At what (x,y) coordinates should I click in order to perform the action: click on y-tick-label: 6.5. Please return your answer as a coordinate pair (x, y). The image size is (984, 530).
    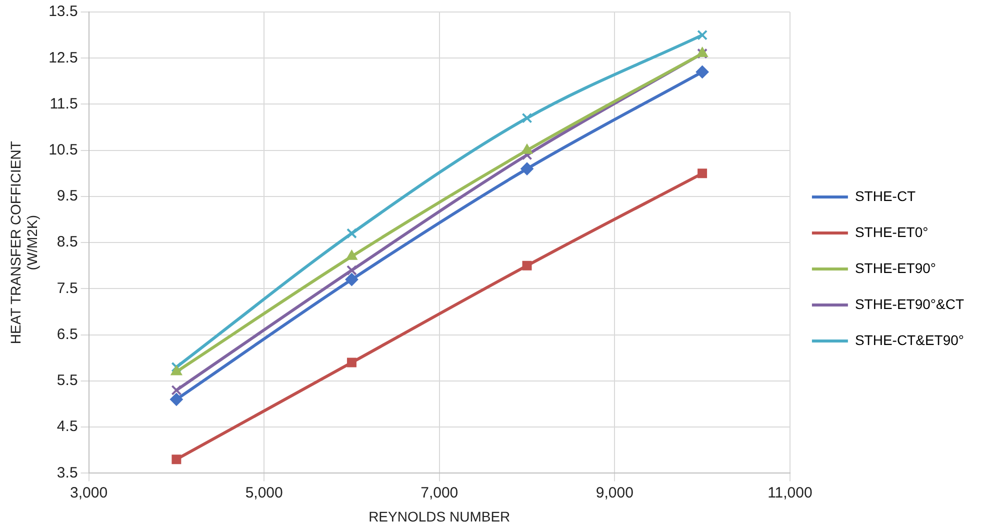
    Looking at the image, I should click on (67, 334).